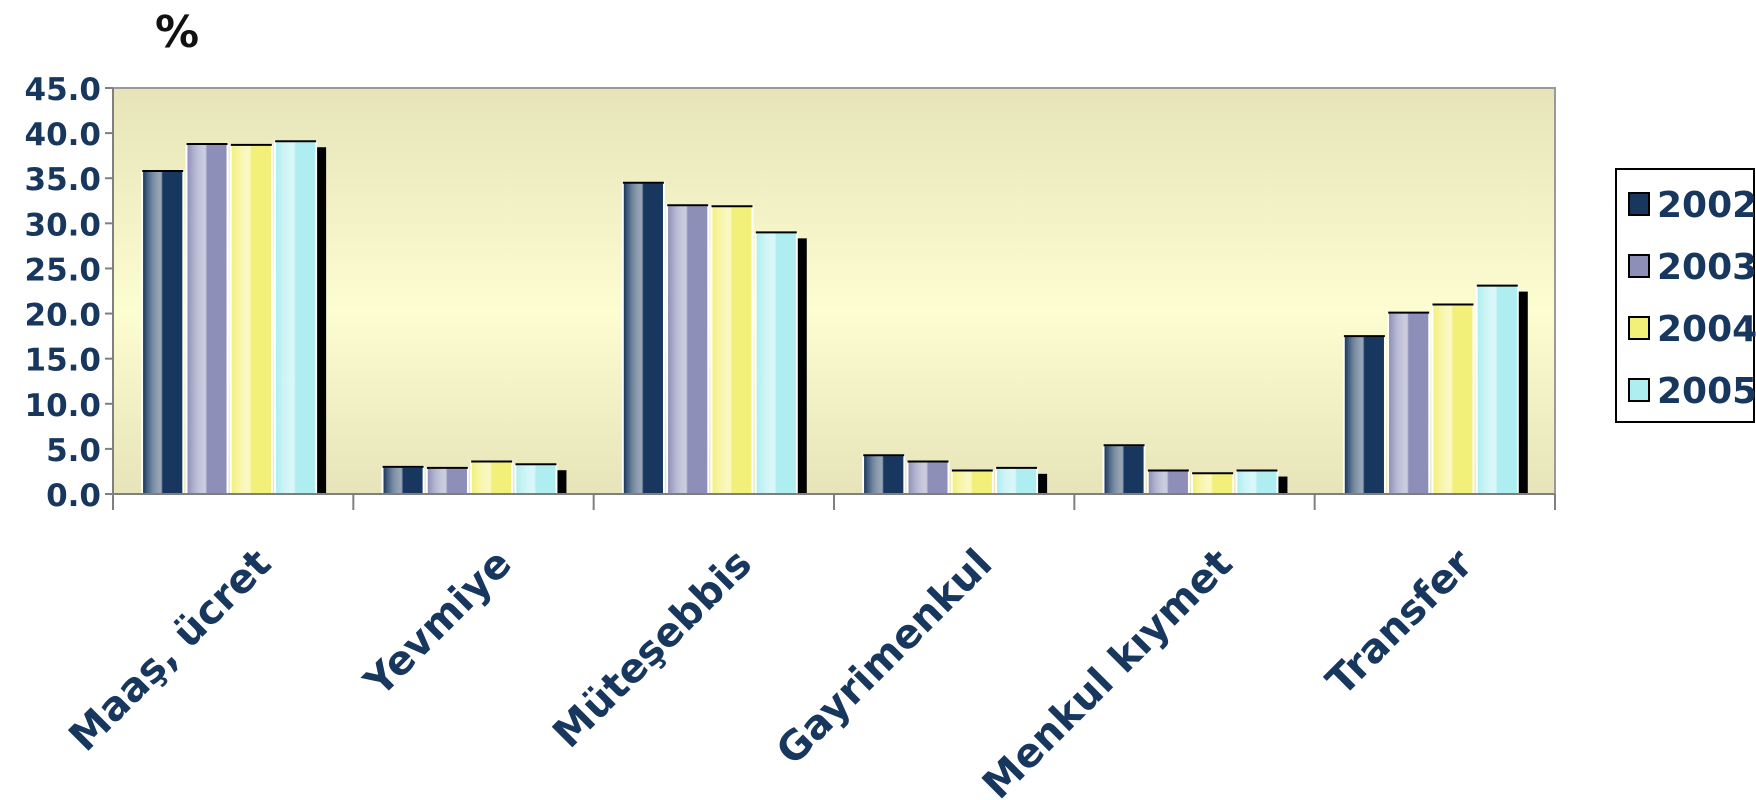  Describe the element at coordinates (1706, 205) in the screenshot. I see `legend-label: 2002` at that location.